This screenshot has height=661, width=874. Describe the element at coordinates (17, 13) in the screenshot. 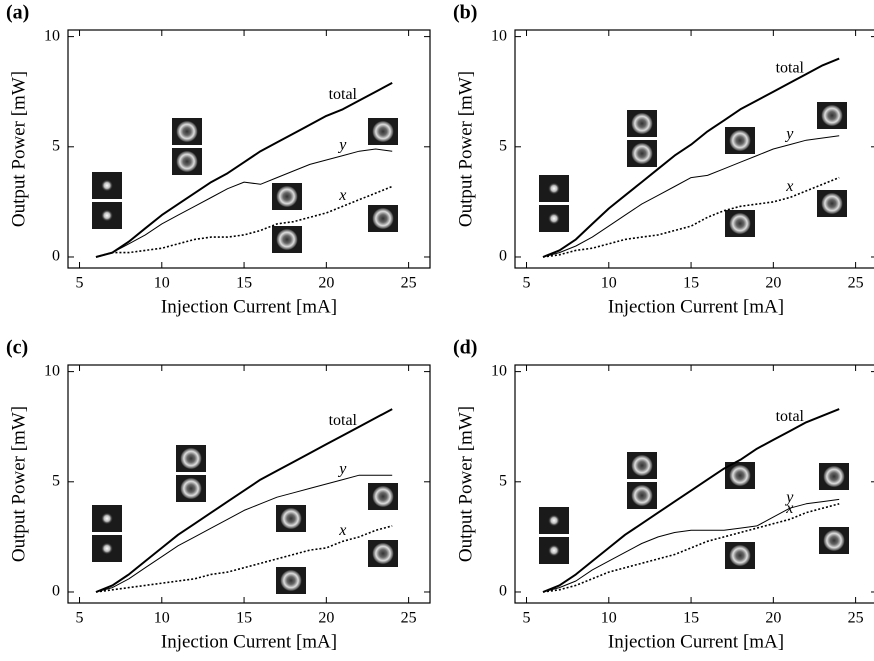

I see `panel-label: (a)` at that location.